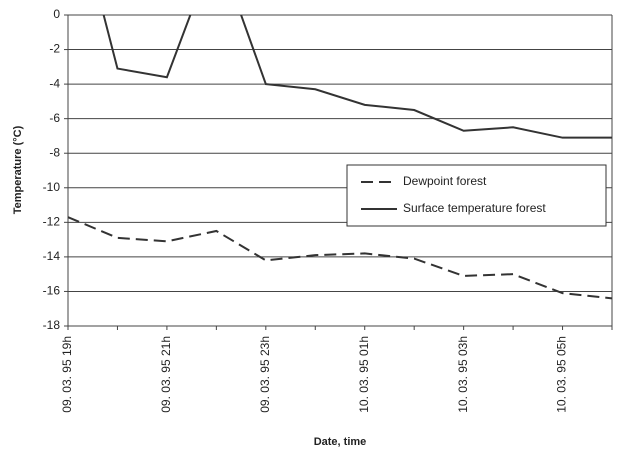  What do you see at coordinates (463, 374) in the screenshot?
I see `x-tick-label: 10. 03. 95 03h` at bounding box center [463, 374].